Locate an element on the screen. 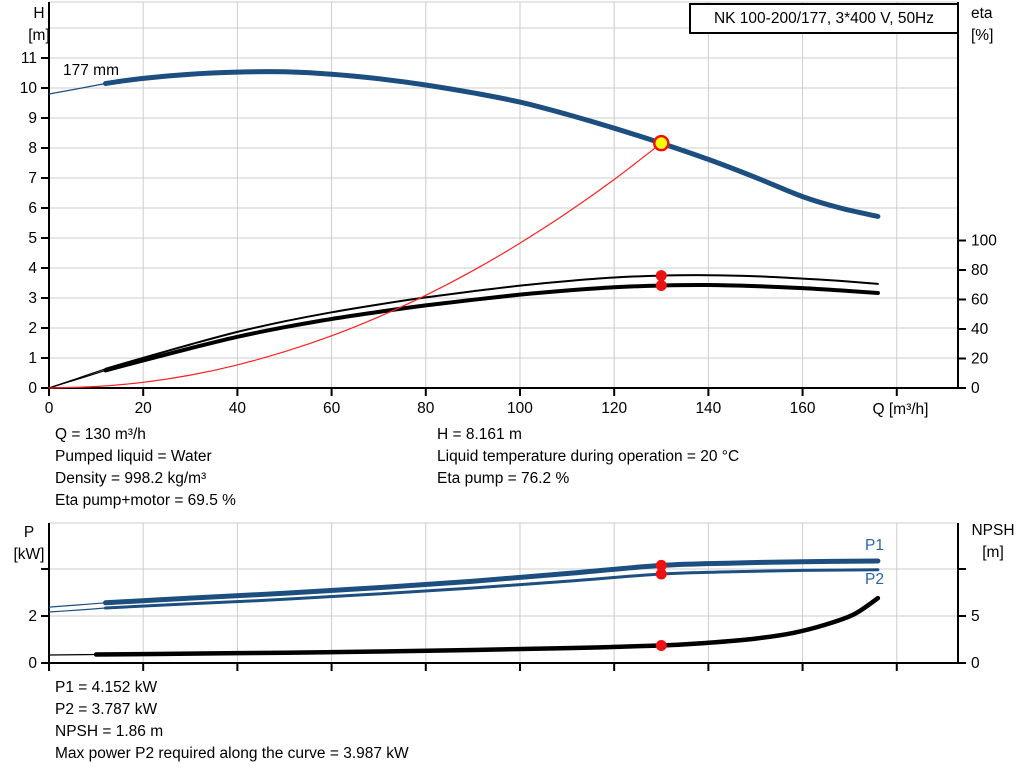 The height and width of the screenshot is (781, 1024). eta-pump-motor-curve-lead is located at coordinates (77, 379).